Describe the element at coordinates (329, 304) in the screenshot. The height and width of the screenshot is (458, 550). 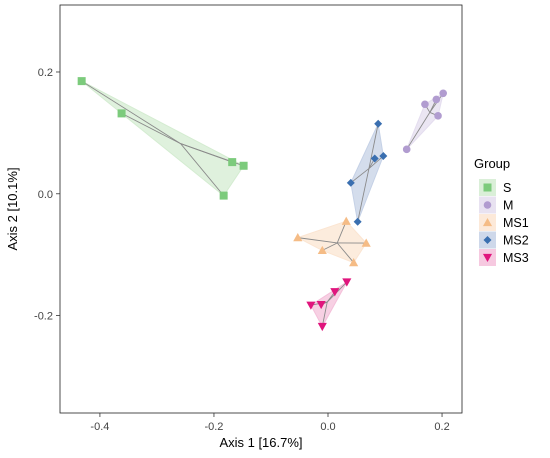
I see `hull-ms3` at that location.